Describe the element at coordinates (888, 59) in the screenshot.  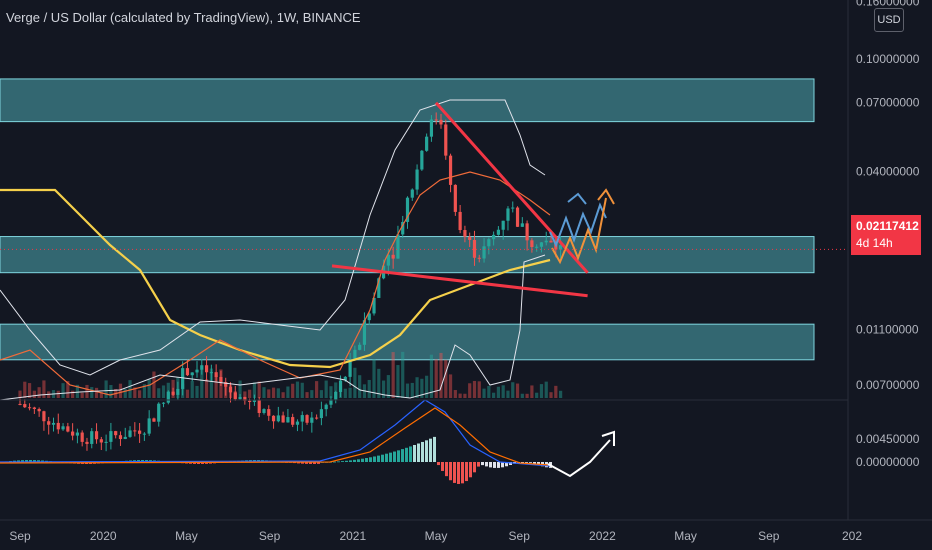
I see `price-tick-label: 0.10000000` at that location.